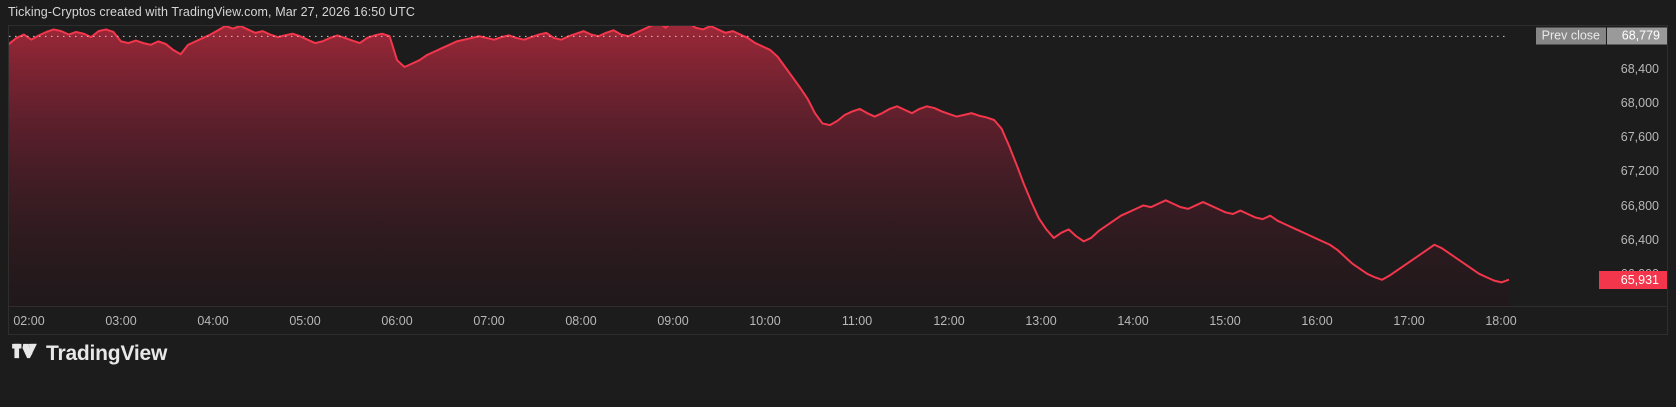 This screenshot has height=407, width=1676. I want to click on price-axis-tick: 67,600, so click(1639, 137).